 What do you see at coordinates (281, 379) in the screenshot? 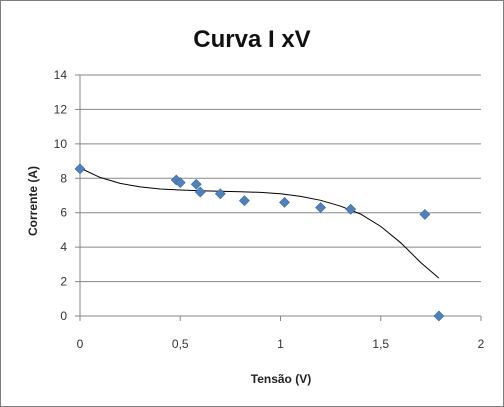
I see `x-axis-title: Tensão (V)` at bounding box center [281, 379].